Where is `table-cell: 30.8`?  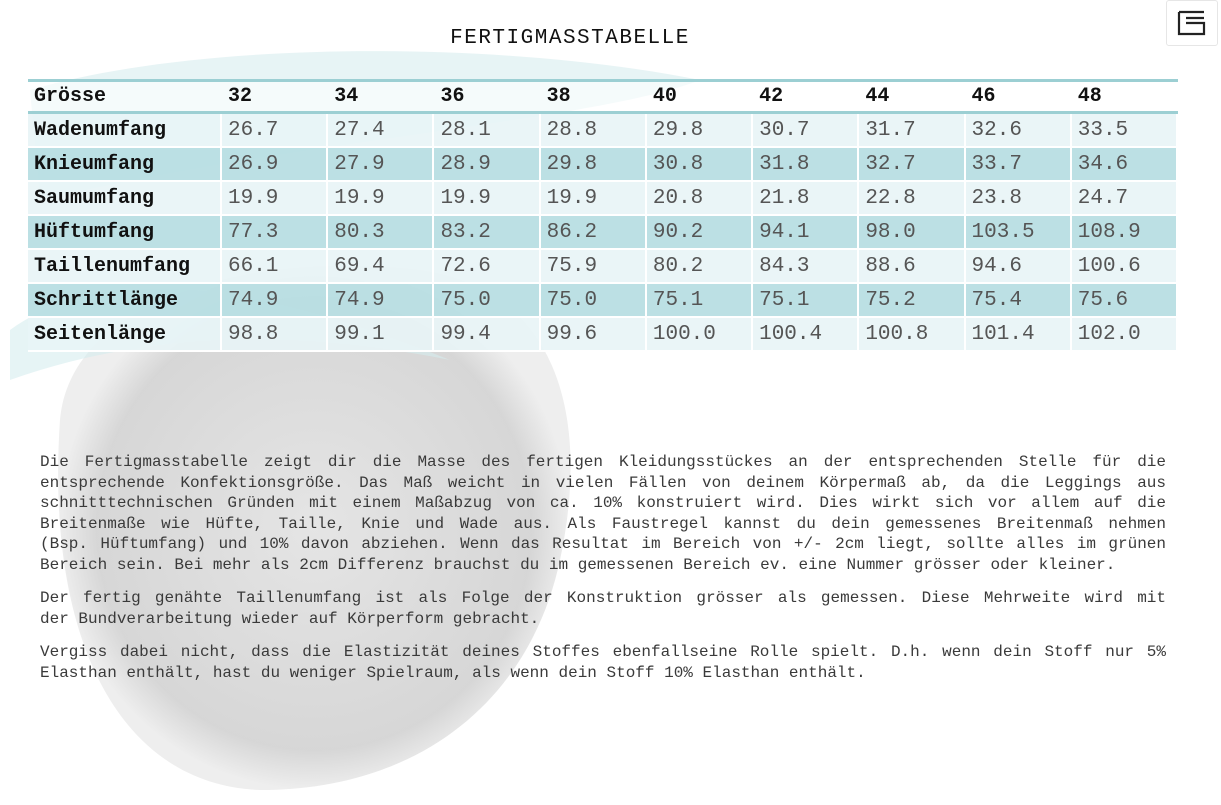
table-cell: 30.8 is located at coordinates (700, 165).